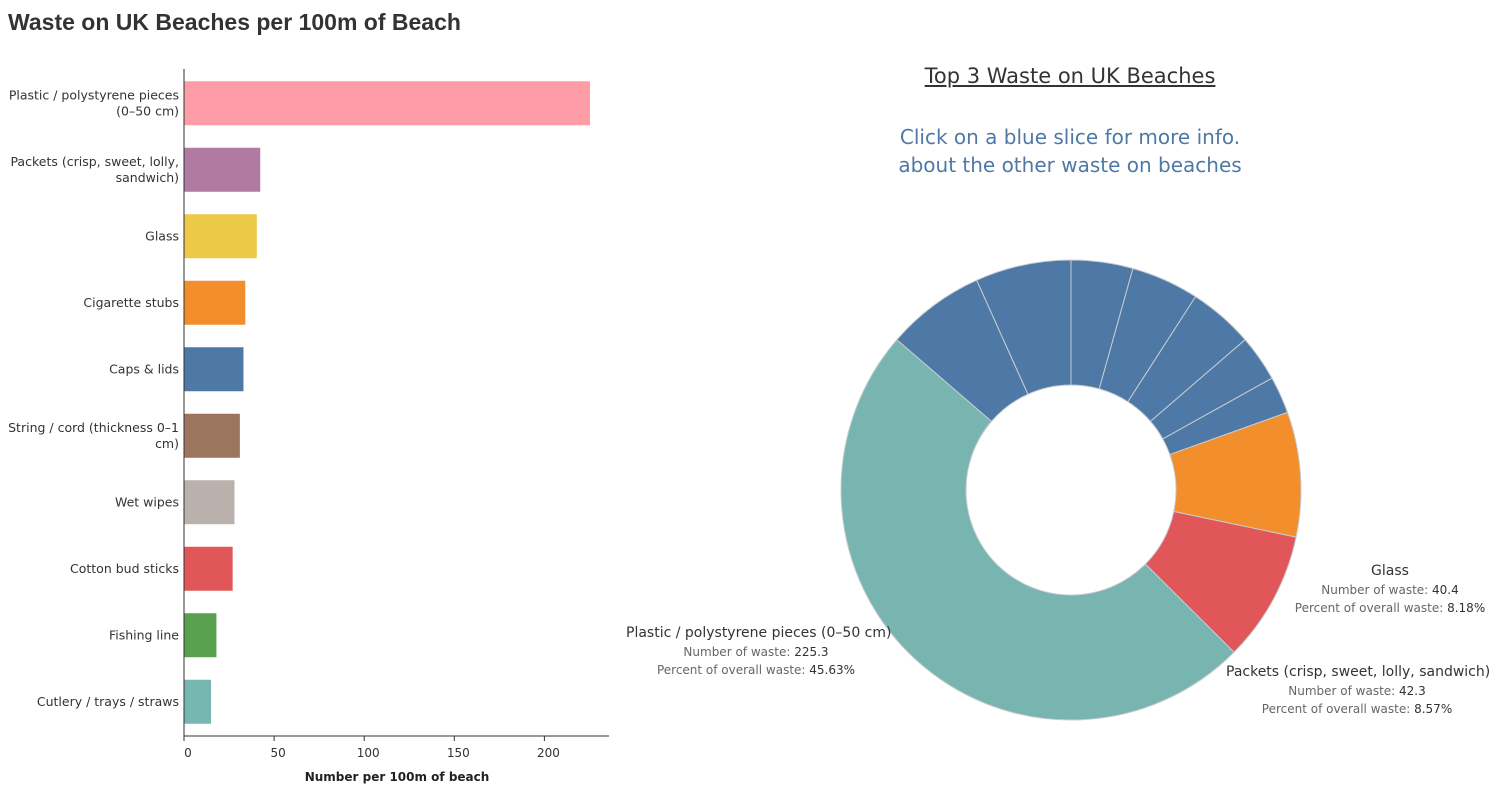 The height and width of the screenshot is (790, 1500). I want to click on callout-name: Plastic / polystyrene pieces (0–50 cm), so click(759, 633).